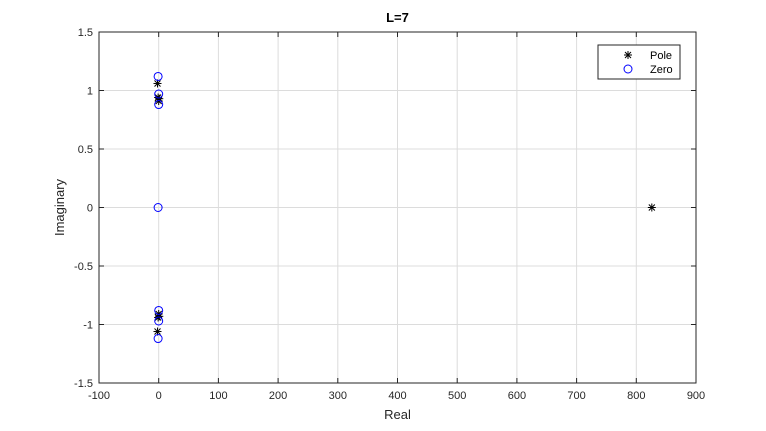  What do you see at coordinates (85, 150) in the screenshot?
I see `y-tick-label: 0.5` at bounding box center [85, 150].